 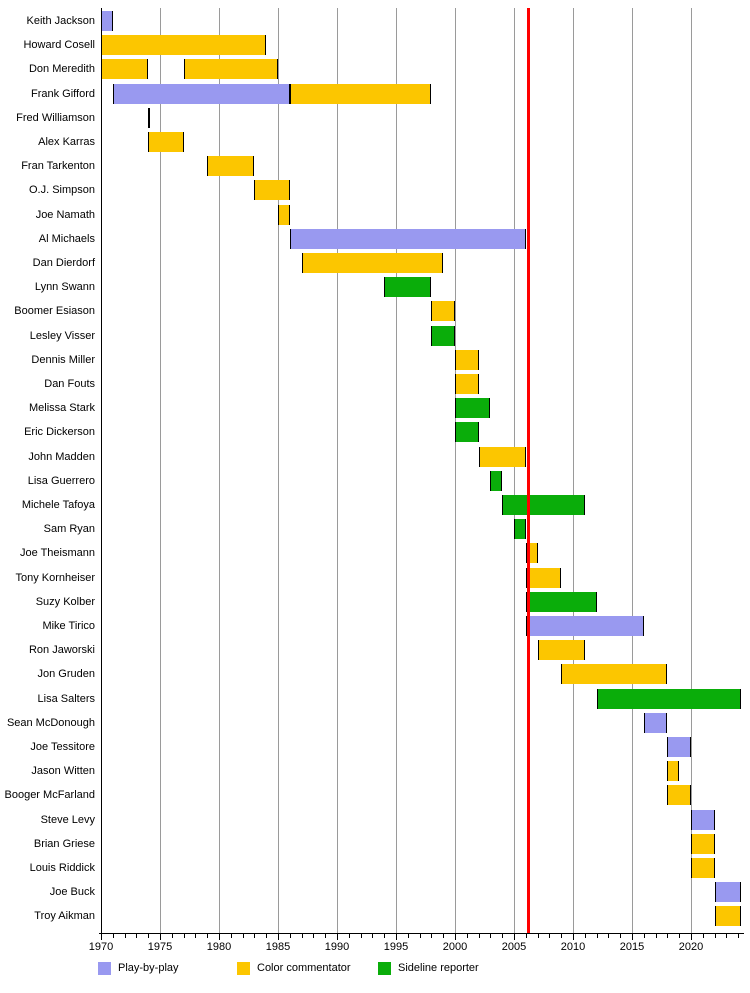 I want to click on row-label: Keith Jackson, so click(x=60, y=21).